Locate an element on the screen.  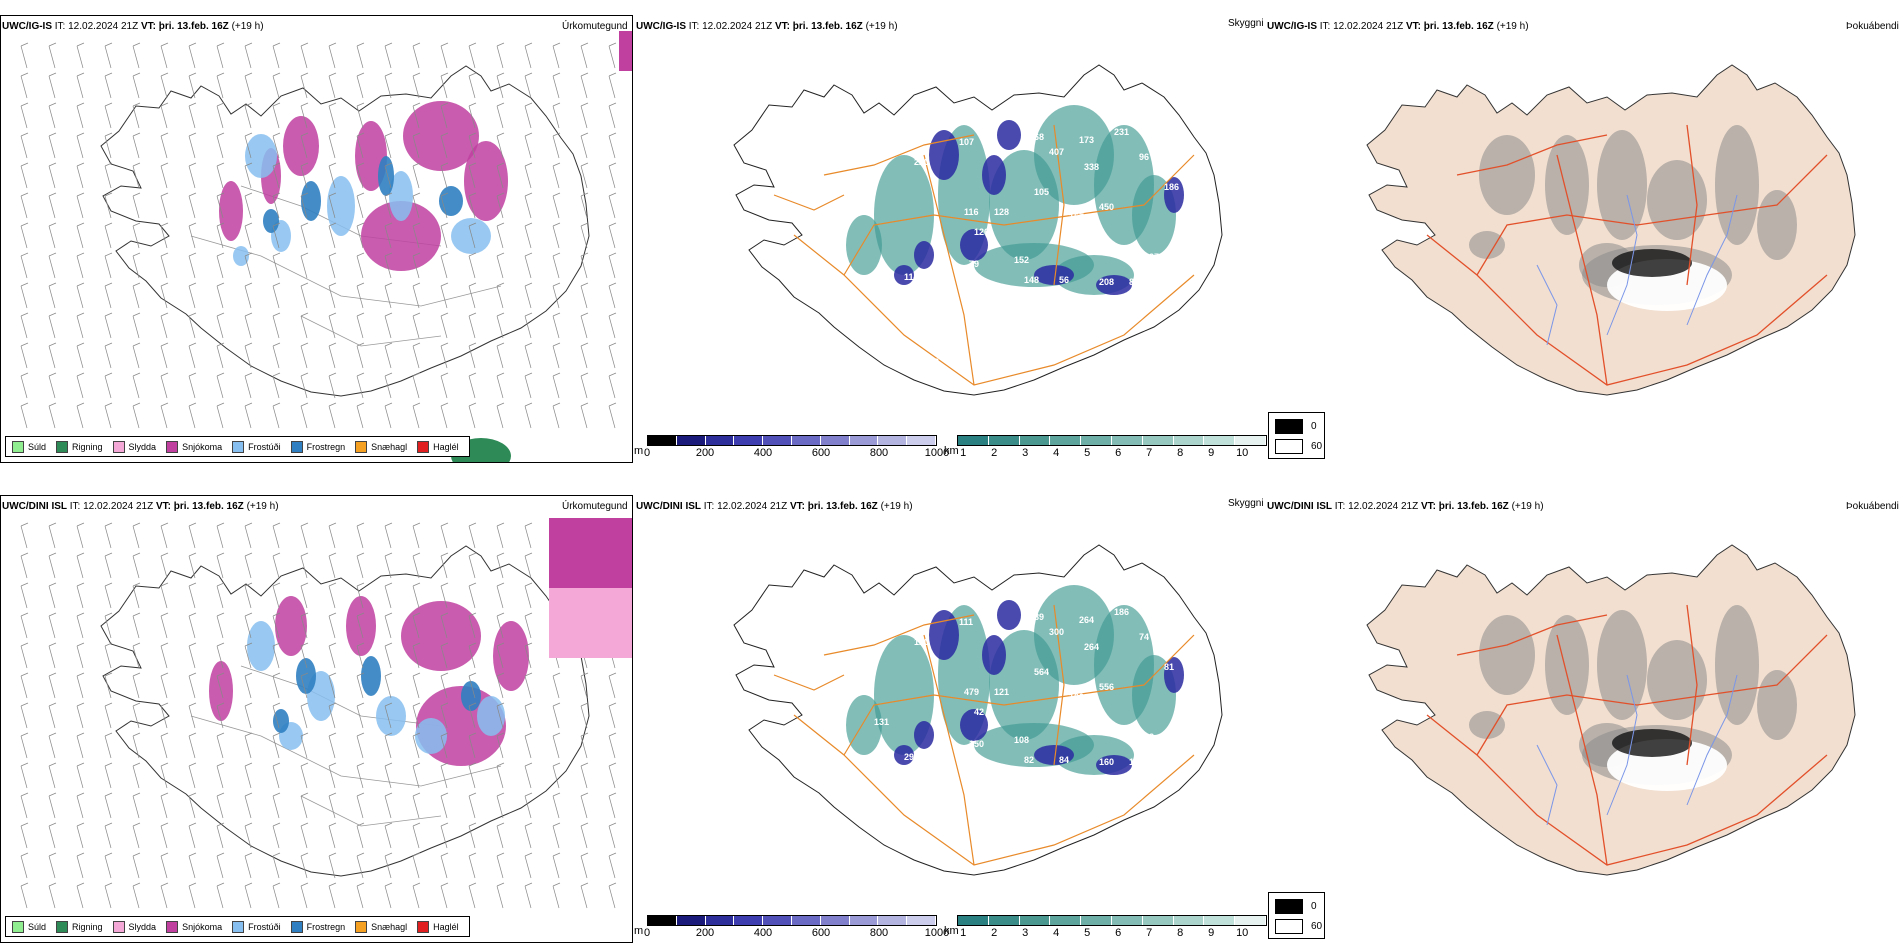
legend-item-5: Frostregn is located at coordinates (317, 446).